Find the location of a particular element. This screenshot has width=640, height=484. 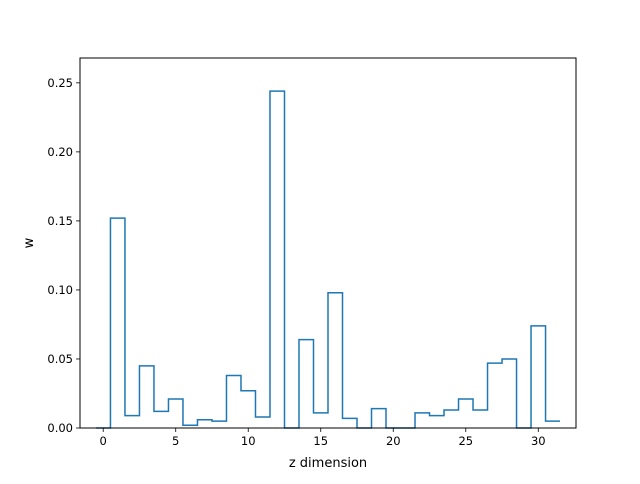

x-tick-label: 15 is located at coordinates (320, 441).